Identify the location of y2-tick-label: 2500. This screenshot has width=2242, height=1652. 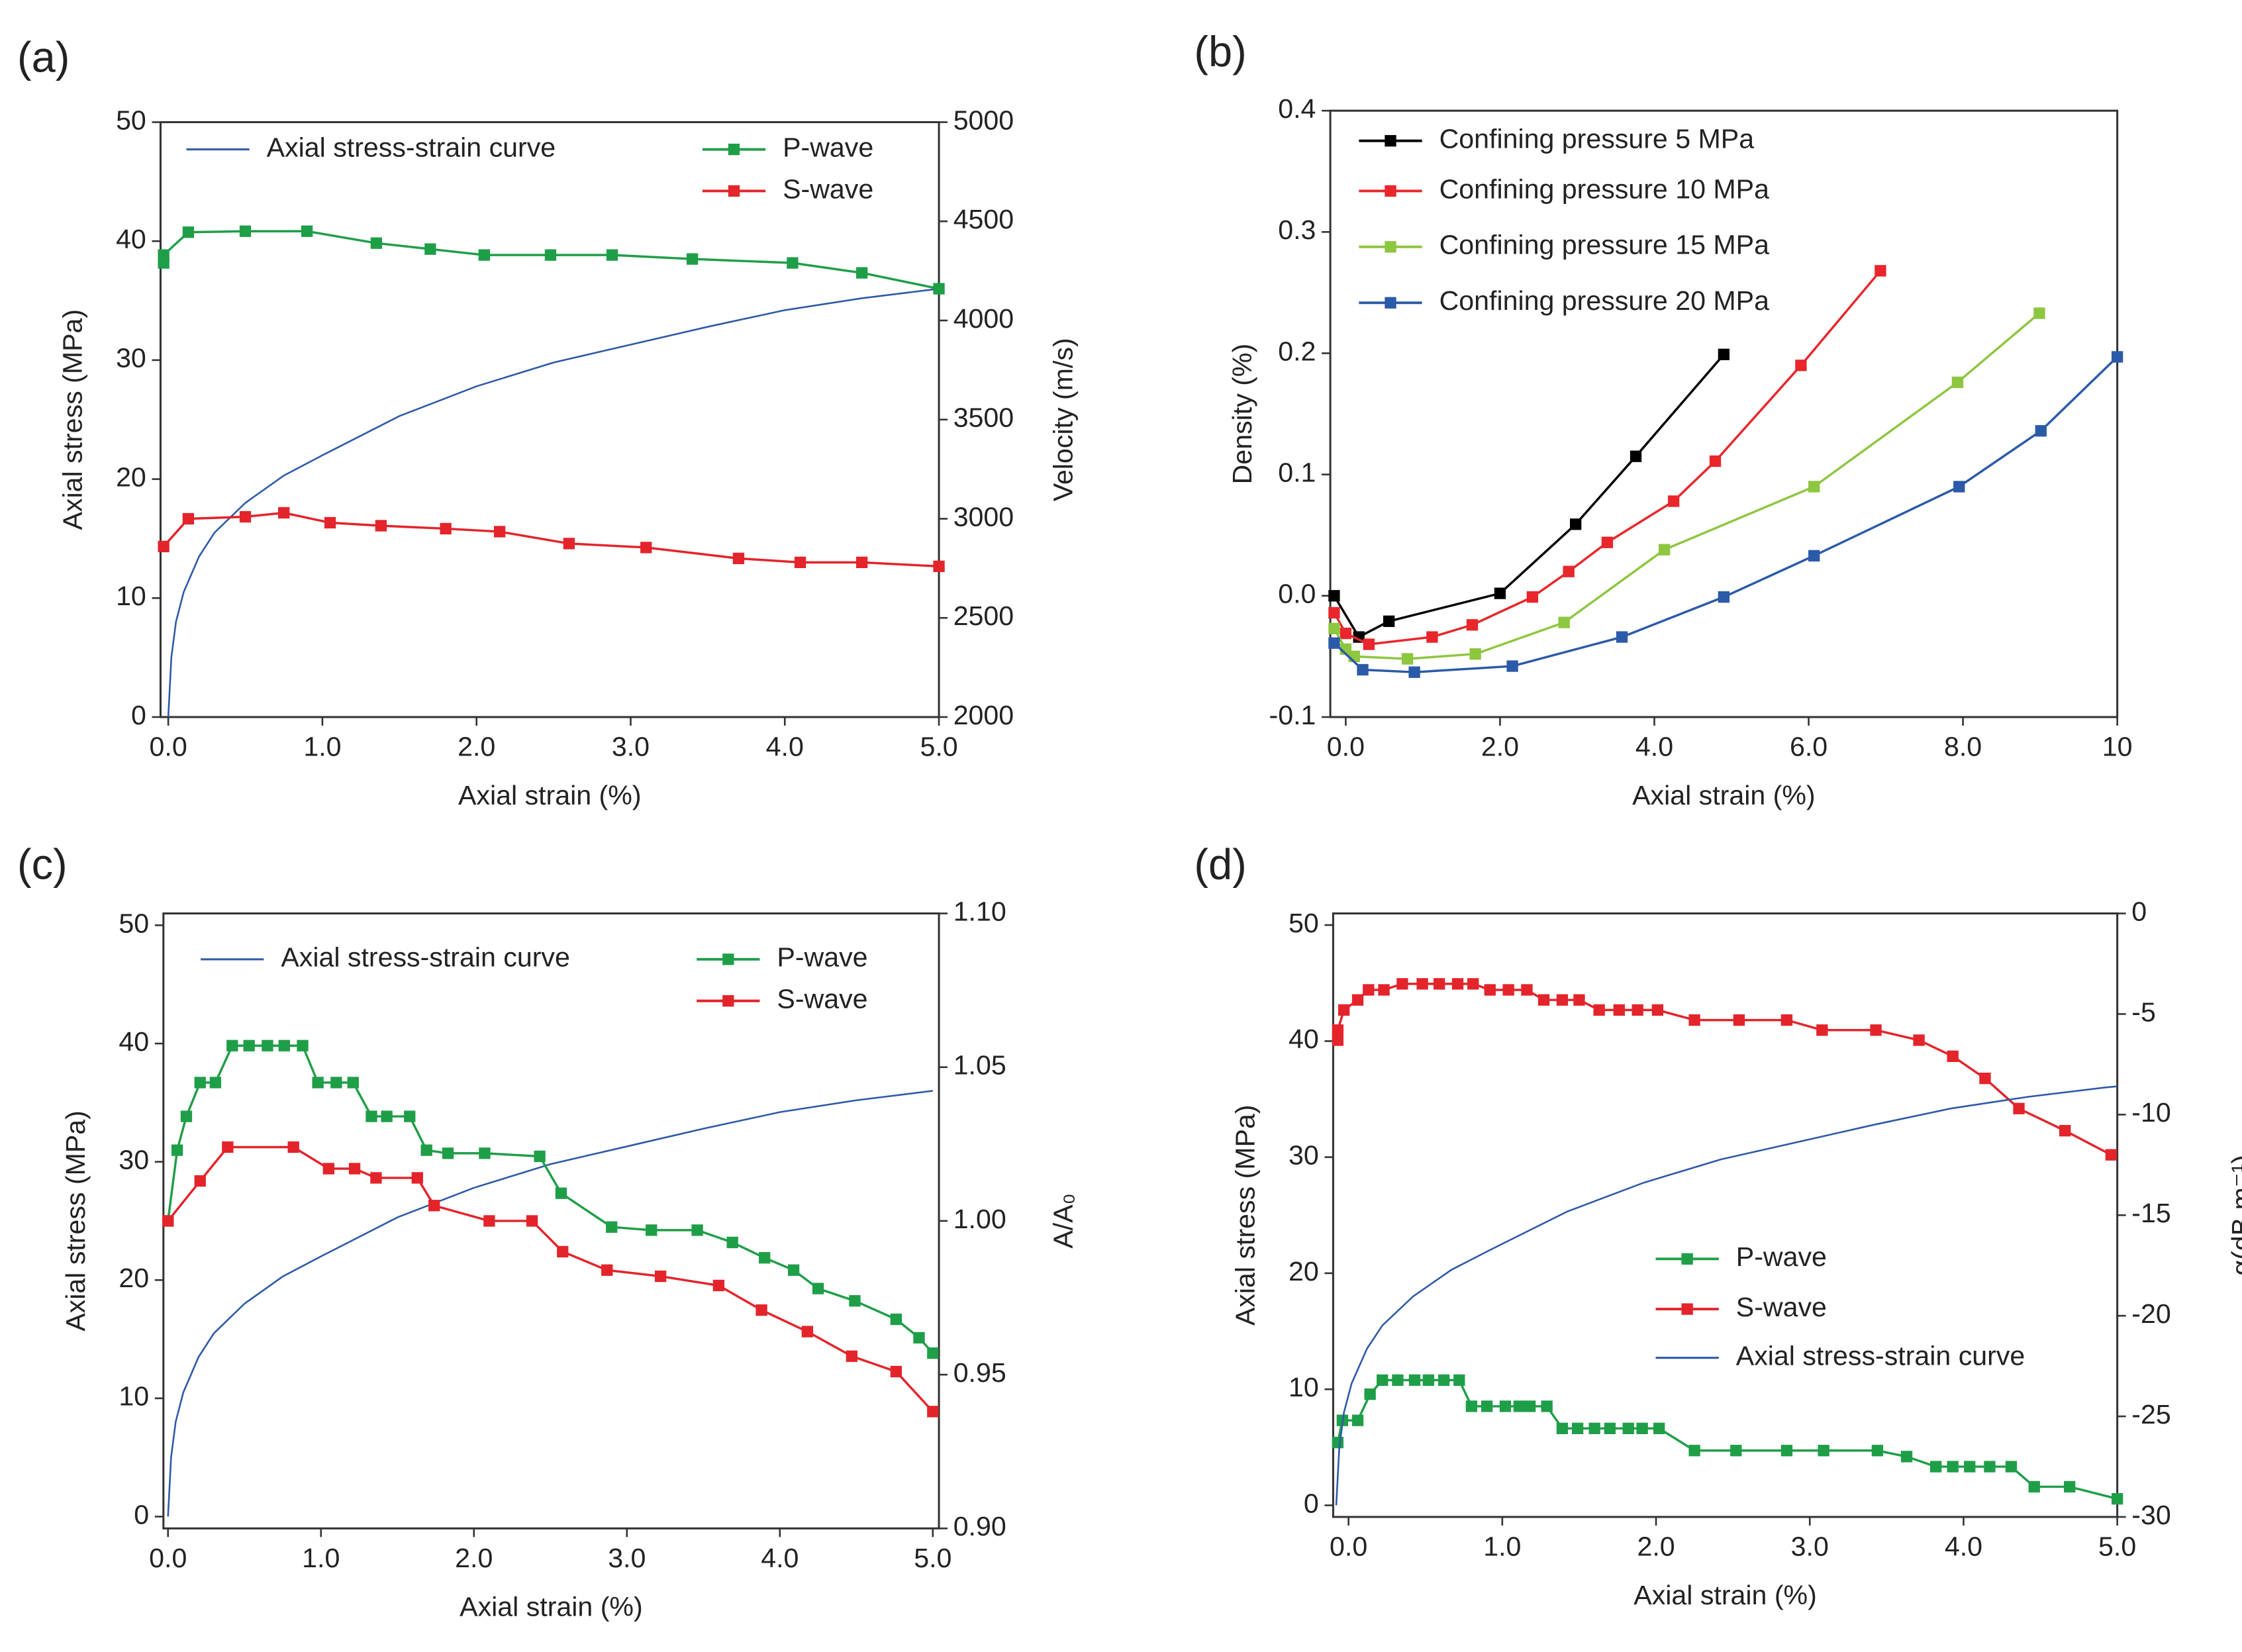
(983, 616).